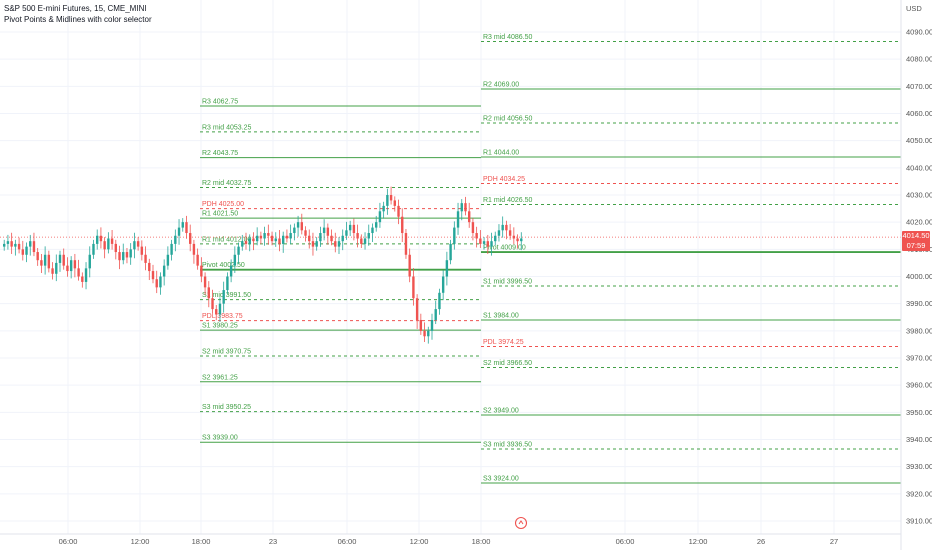 This screenshot has height=550, width=932. I want to click on time-tick-label: 18:00, so click(481, 541).